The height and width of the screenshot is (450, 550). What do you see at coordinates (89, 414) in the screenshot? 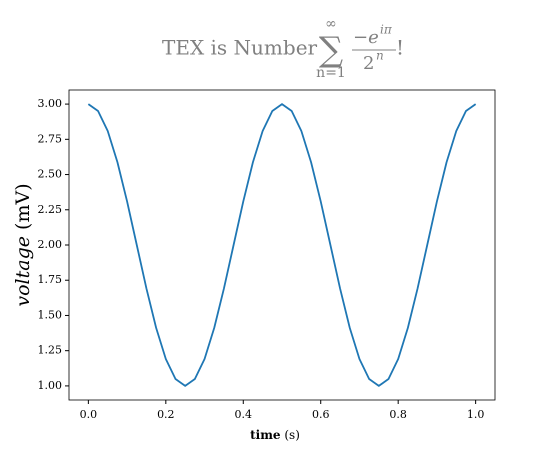
I see `x-tick-label: 0.0` at bounding box center [89, 414].